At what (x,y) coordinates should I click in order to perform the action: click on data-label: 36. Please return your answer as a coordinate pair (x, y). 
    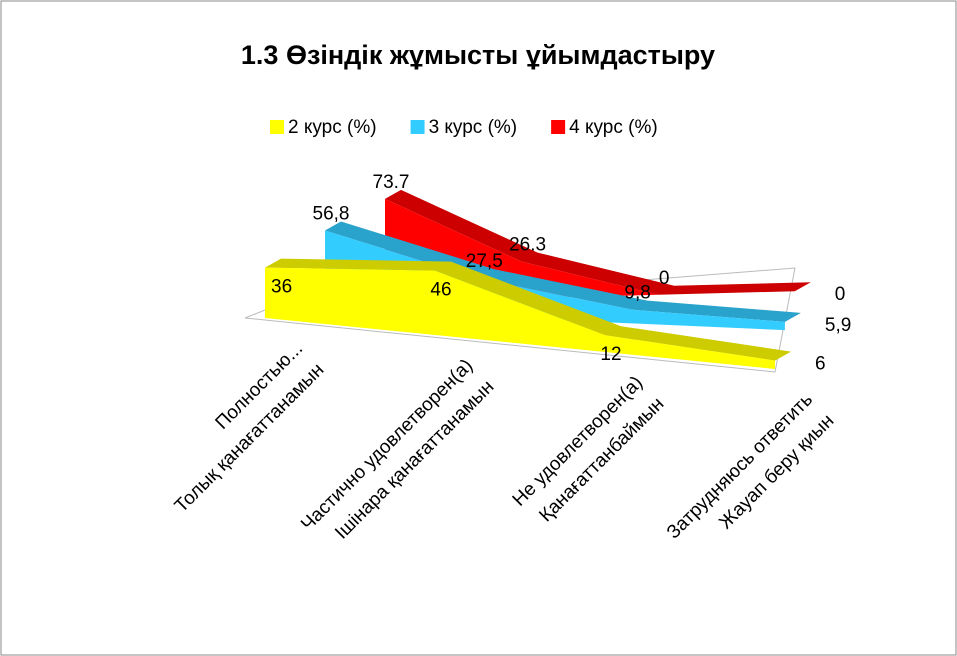
    Looking at the image, I should click on (281, 287).